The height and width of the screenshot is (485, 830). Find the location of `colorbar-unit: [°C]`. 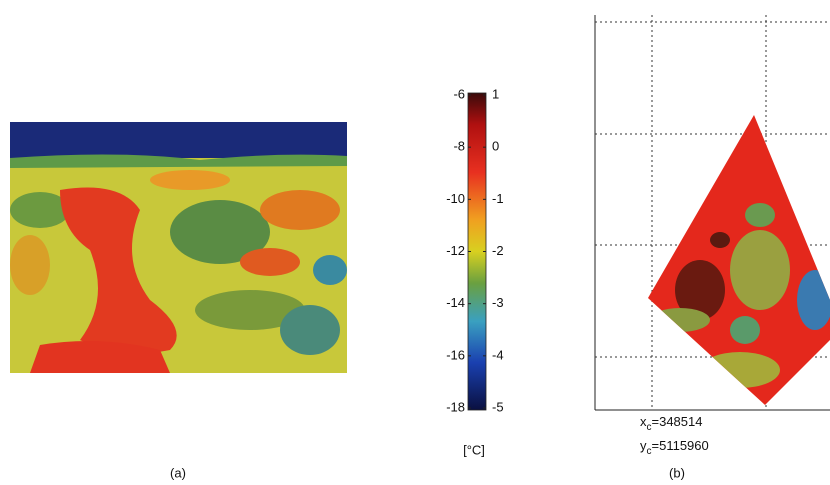

colorbar-unit: [°C] is located at coordinates (474, 449).